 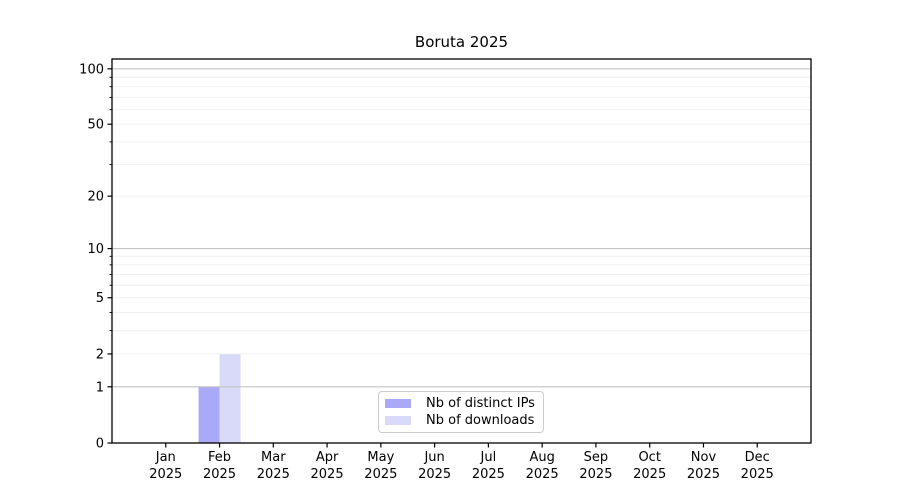 I want to click on x-tick-label: Mar 2025, so click(x=273, y=466).